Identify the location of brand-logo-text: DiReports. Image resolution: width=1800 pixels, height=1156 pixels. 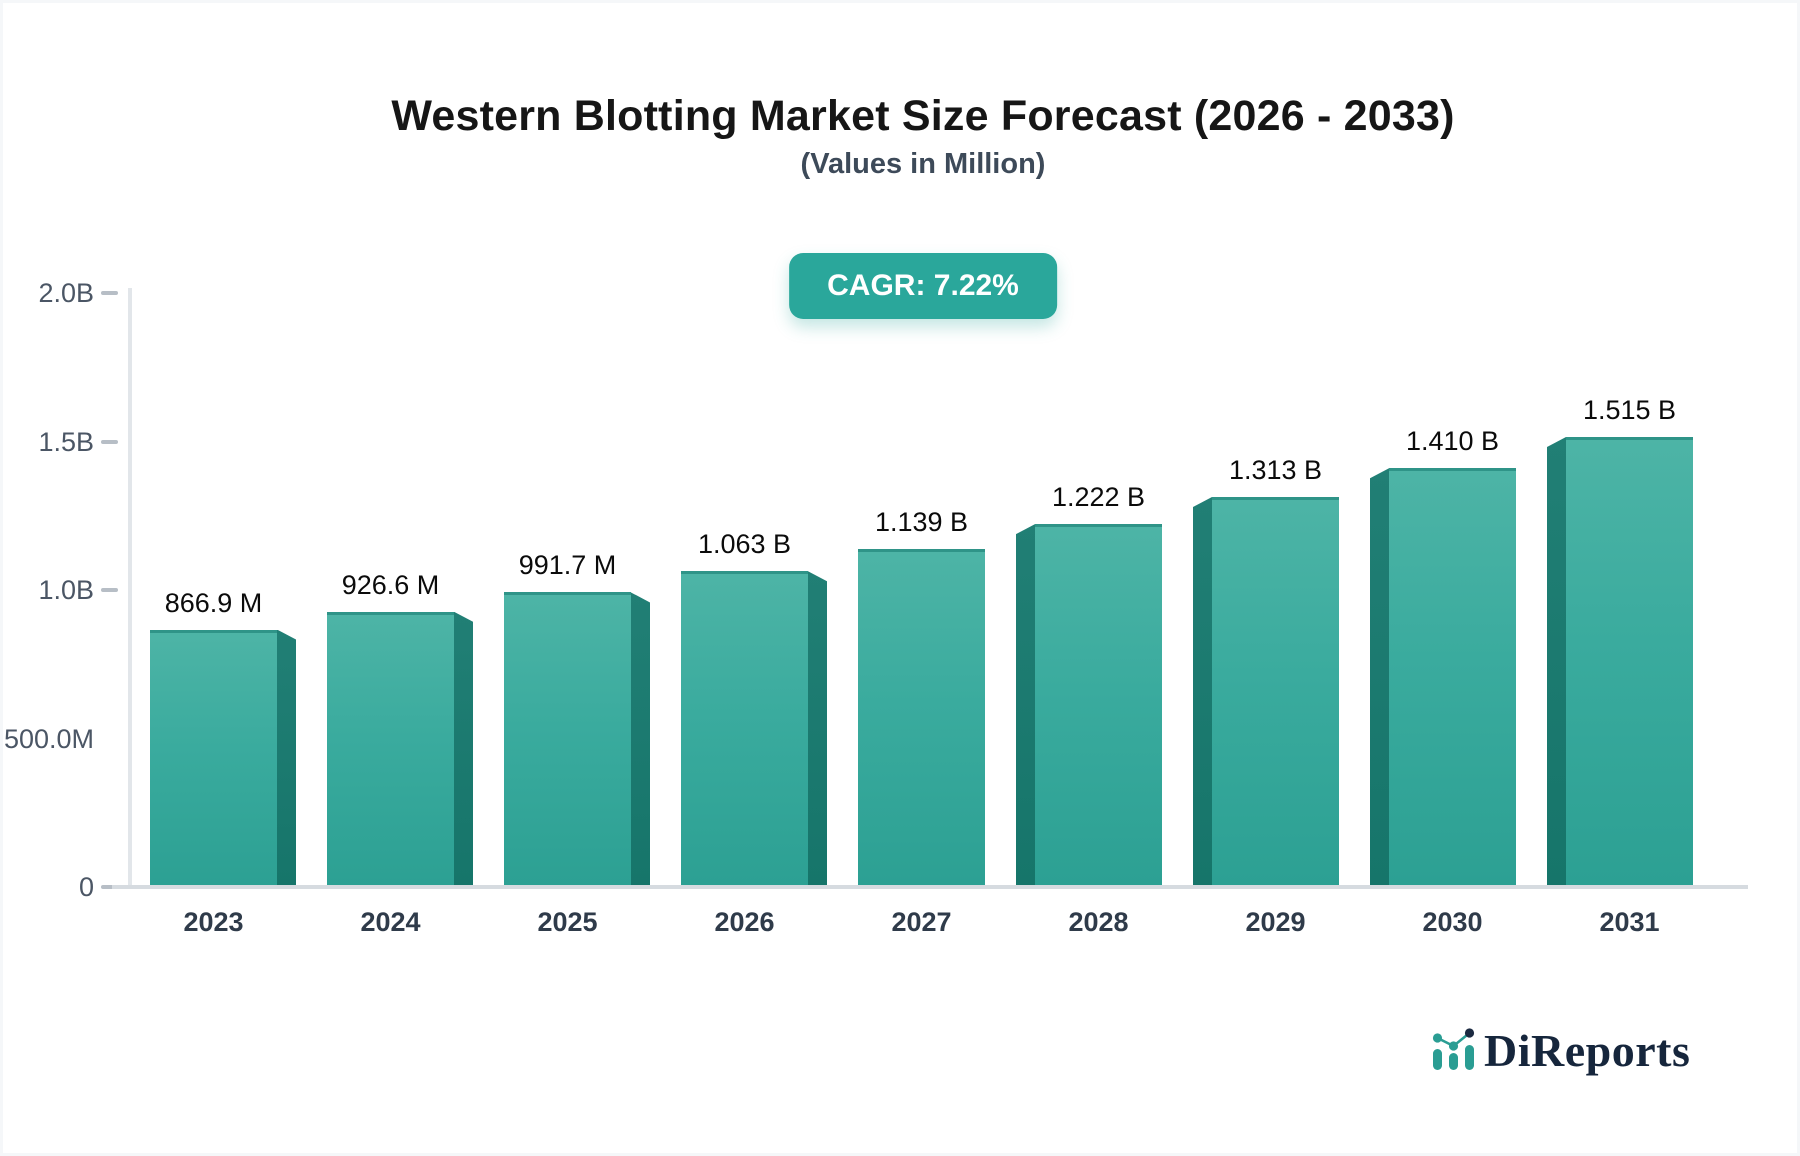
(1587, 1050).